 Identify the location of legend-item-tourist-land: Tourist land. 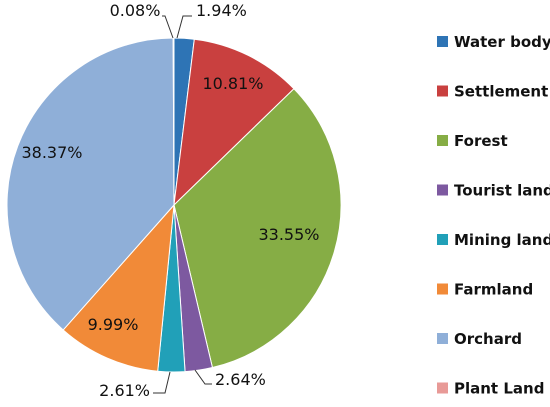
(493, 191).